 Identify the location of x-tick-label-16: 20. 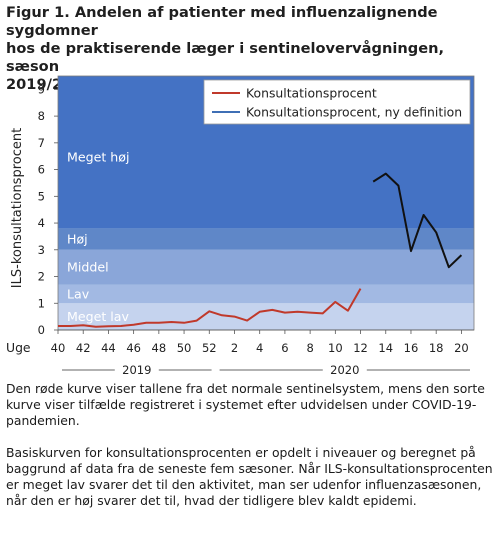
(461, 348).